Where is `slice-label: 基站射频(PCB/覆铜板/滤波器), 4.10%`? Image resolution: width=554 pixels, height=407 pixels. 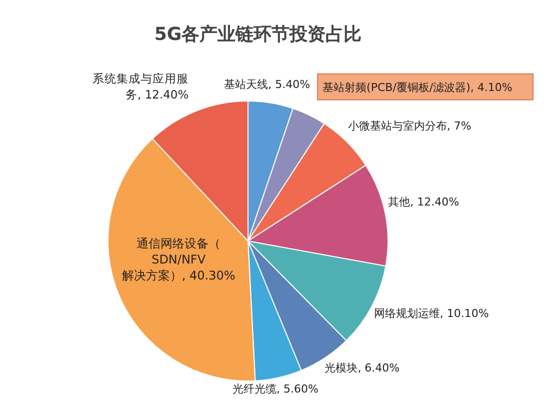 slice-label: 基站射频(PCB/覆铜板/滤波器), 4.10% is located at coordinates (417, 87).